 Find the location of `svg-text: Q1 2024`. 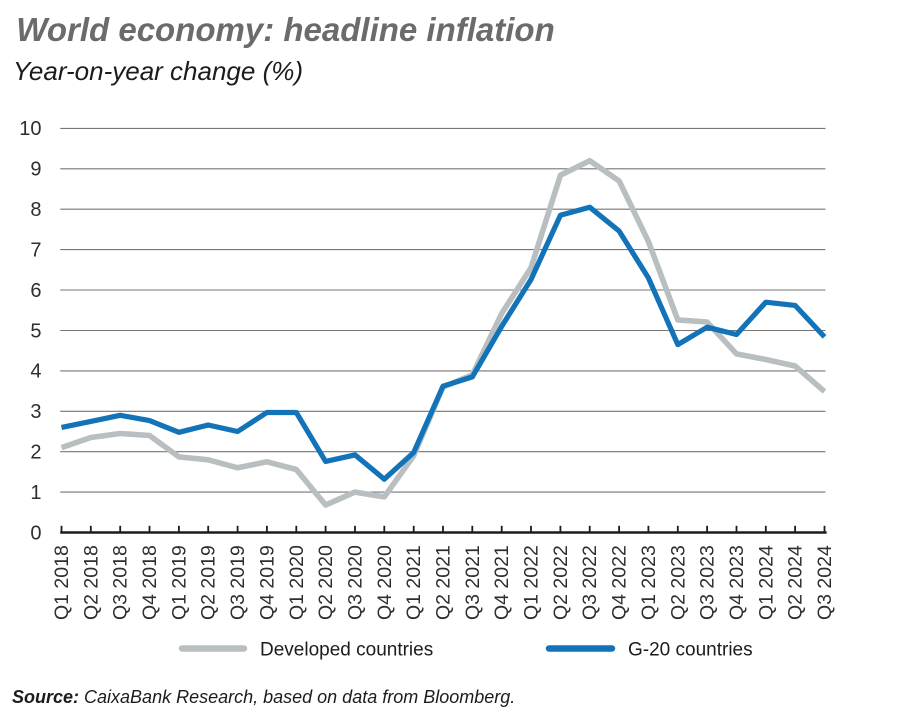

svg-text: Q1 2024 is located at coordinates (766, 582).